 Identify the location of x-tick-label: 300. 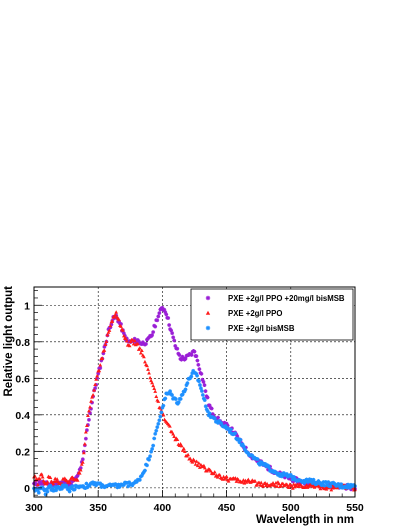
(34, 508).